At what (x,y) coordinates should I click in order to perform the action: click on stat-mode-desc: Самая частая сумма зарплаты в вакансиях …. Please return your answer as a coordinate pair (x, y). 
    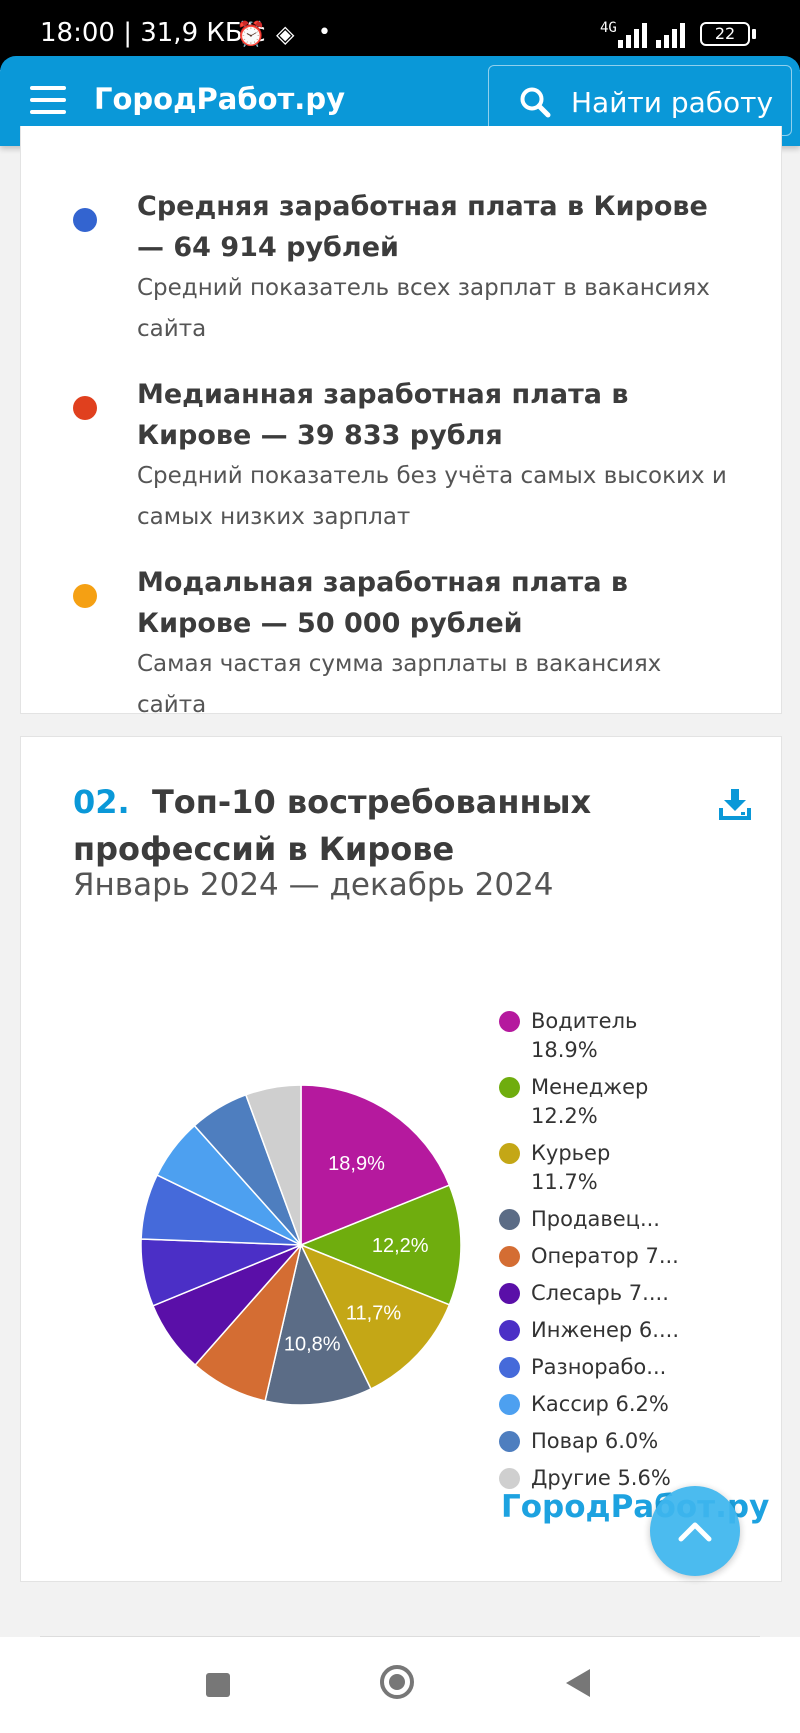
    Looking at the image, I should click on (399, 684).